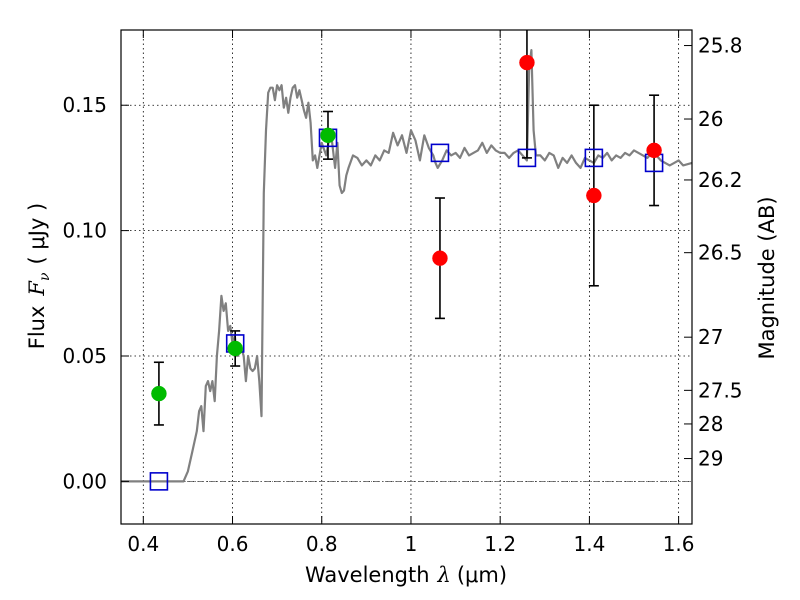  I want to click on y-axis-label: FluxFν( μJy ), so click(39, 276).